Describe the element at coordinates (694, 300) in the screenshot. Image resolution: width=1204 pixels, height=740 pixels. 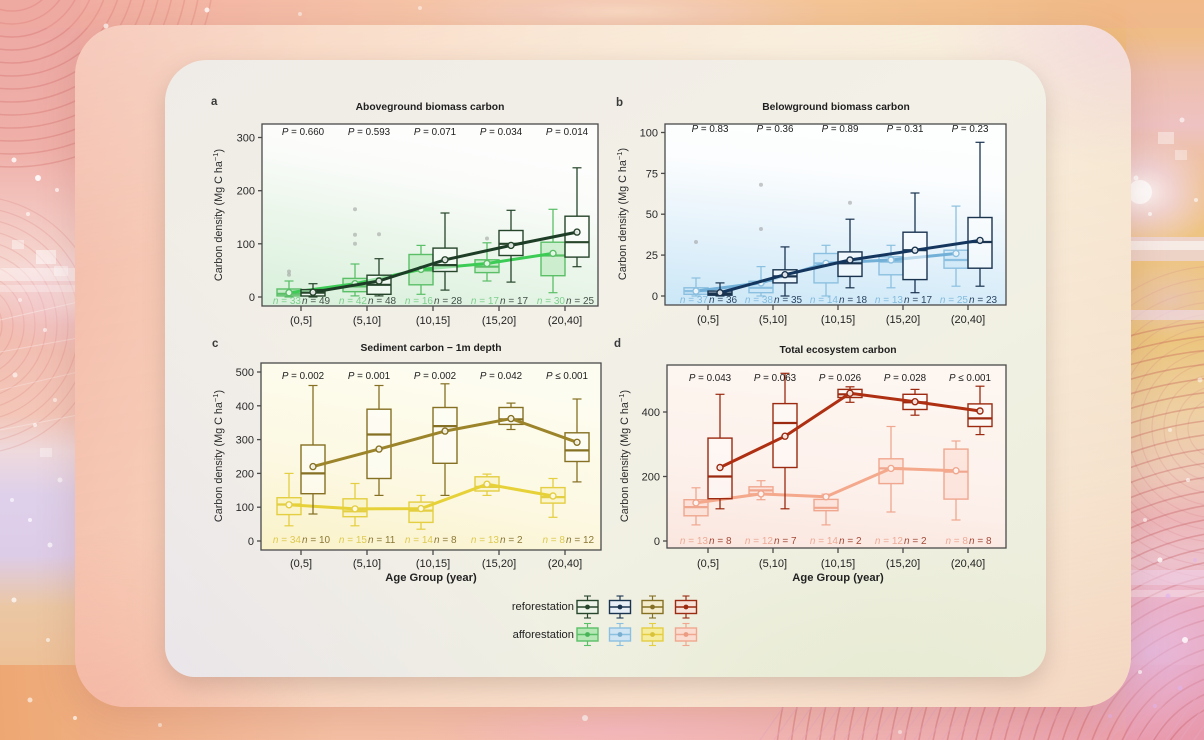
I see `svg-text: n = 37` at that location.